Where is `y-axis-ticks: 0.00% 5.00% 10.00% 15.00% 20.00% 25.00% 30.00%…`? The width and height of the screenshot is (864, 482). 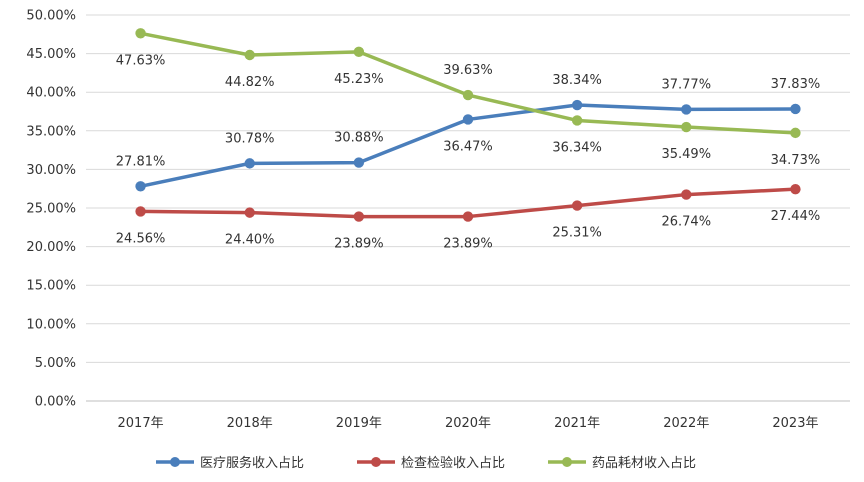
y-axis-ticks: 0.00% 5.00% 10.00% 15.00% 20.00% 25.00% 30.00%… is located at coordinates (51, 209).